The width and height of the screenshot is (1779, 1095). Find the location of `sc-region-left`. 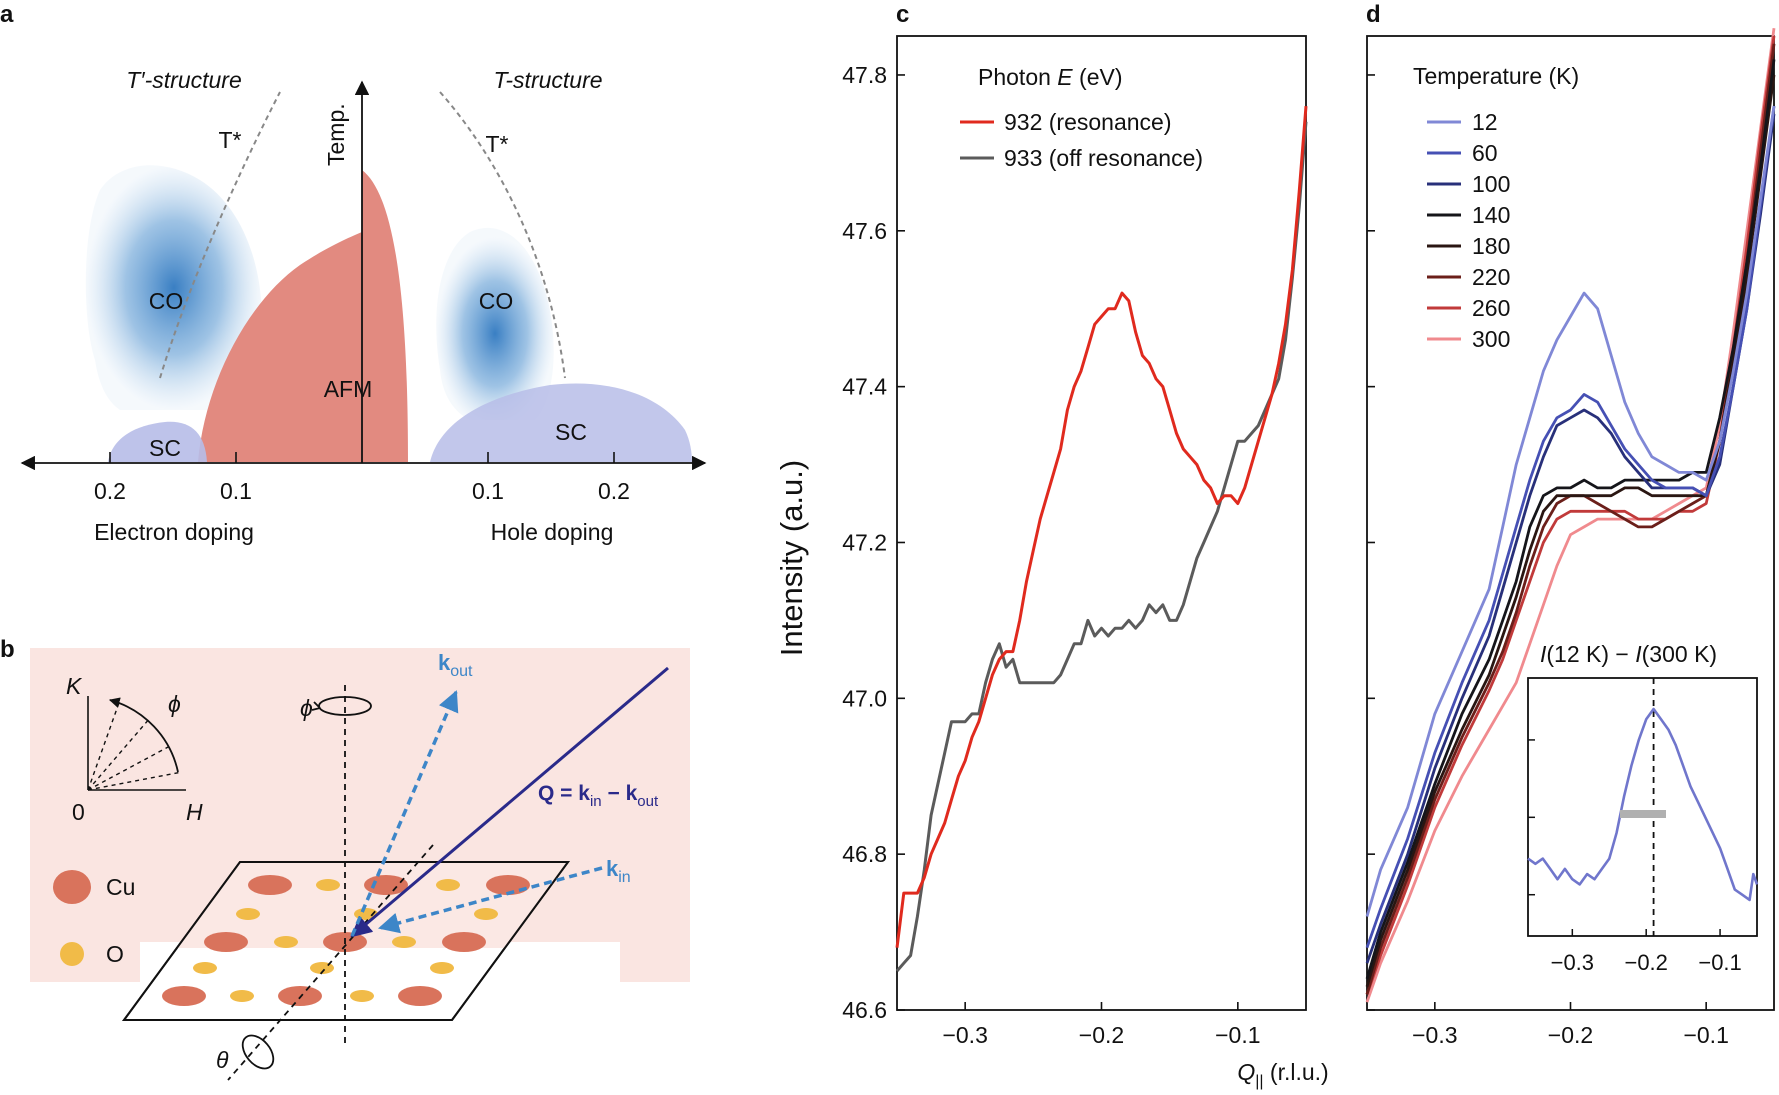

sc-region-left is located at coordinates (157, 441).